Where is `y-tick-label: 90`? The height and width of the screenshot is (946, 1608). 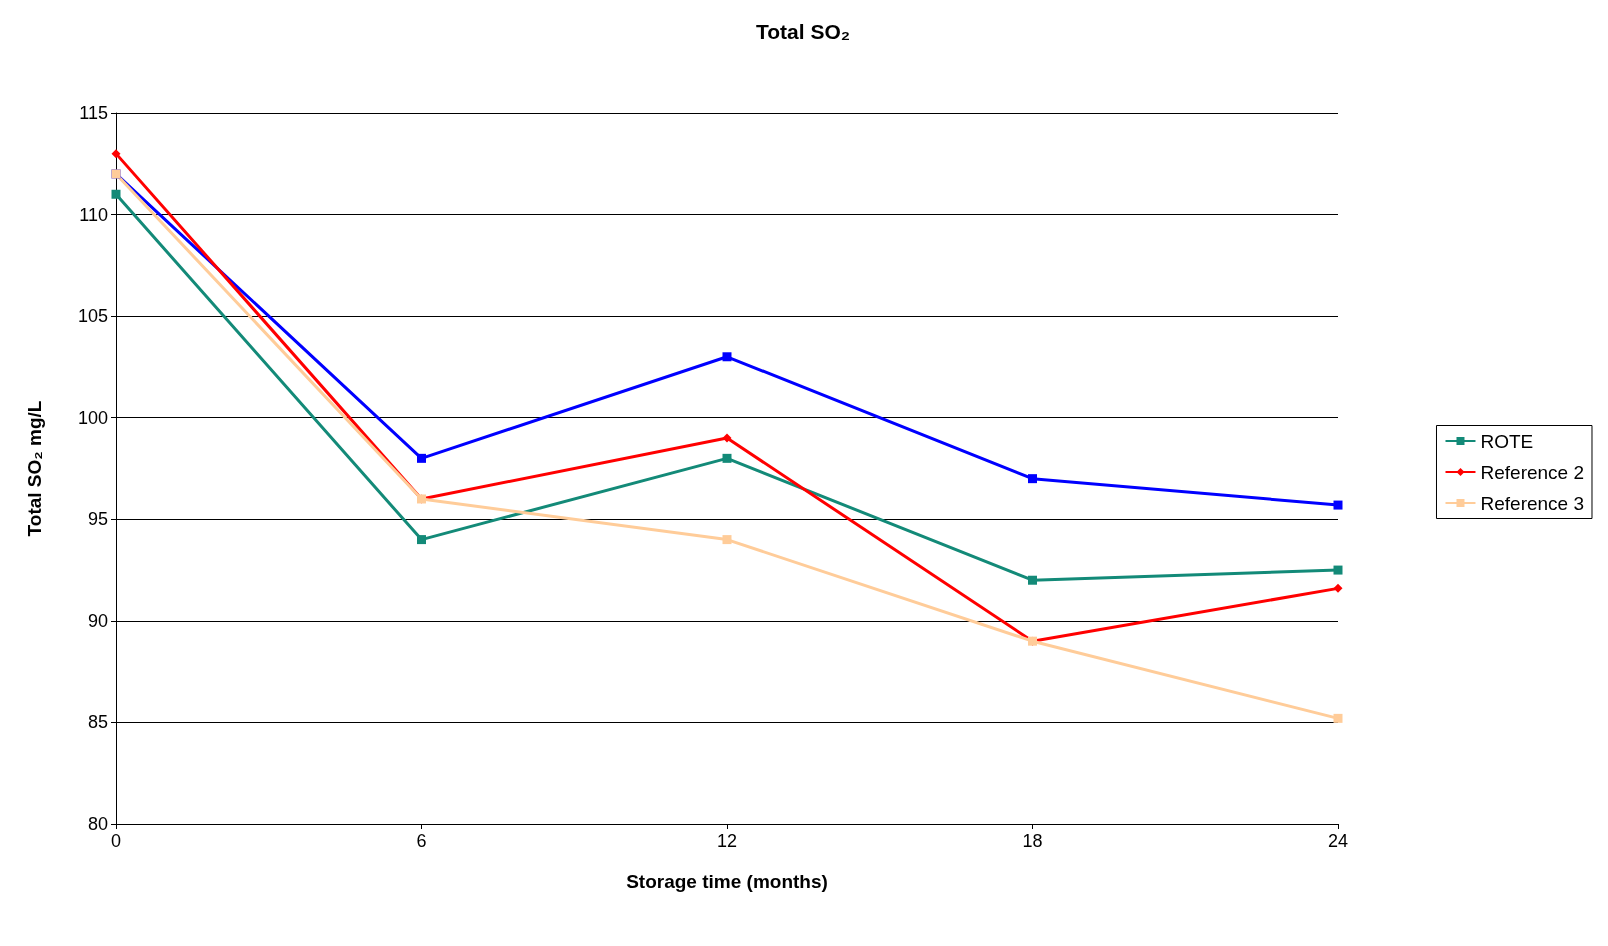 y-tick-label: 90 is located at coordinates (97, 620).